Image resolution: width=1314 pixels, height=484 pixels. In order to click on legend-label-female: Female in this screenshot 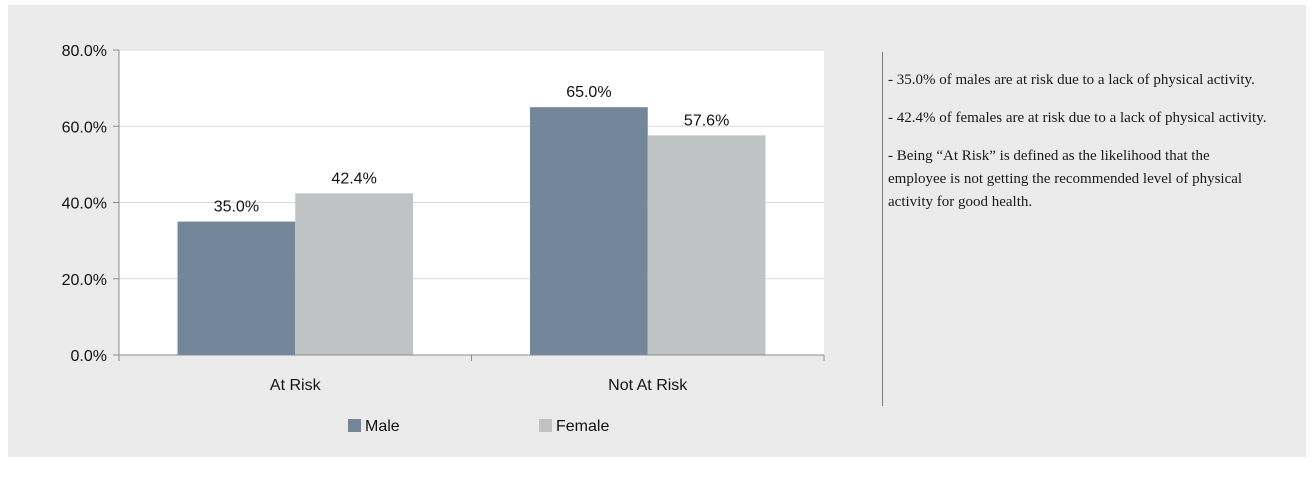, I will do `click(582, 426)`.